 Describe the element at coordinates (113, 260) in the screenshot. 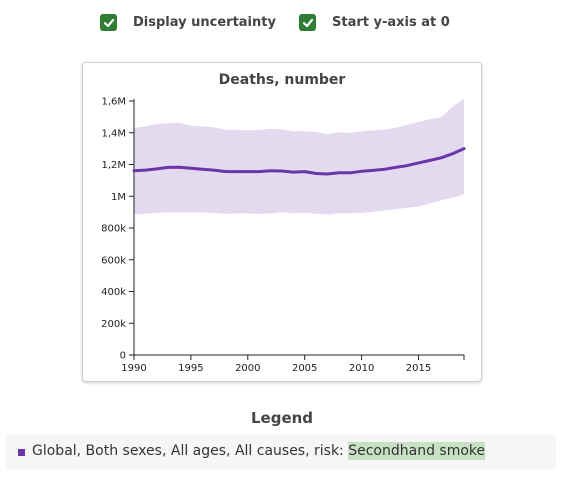

I see `y-tick-label: 600k` at that location.